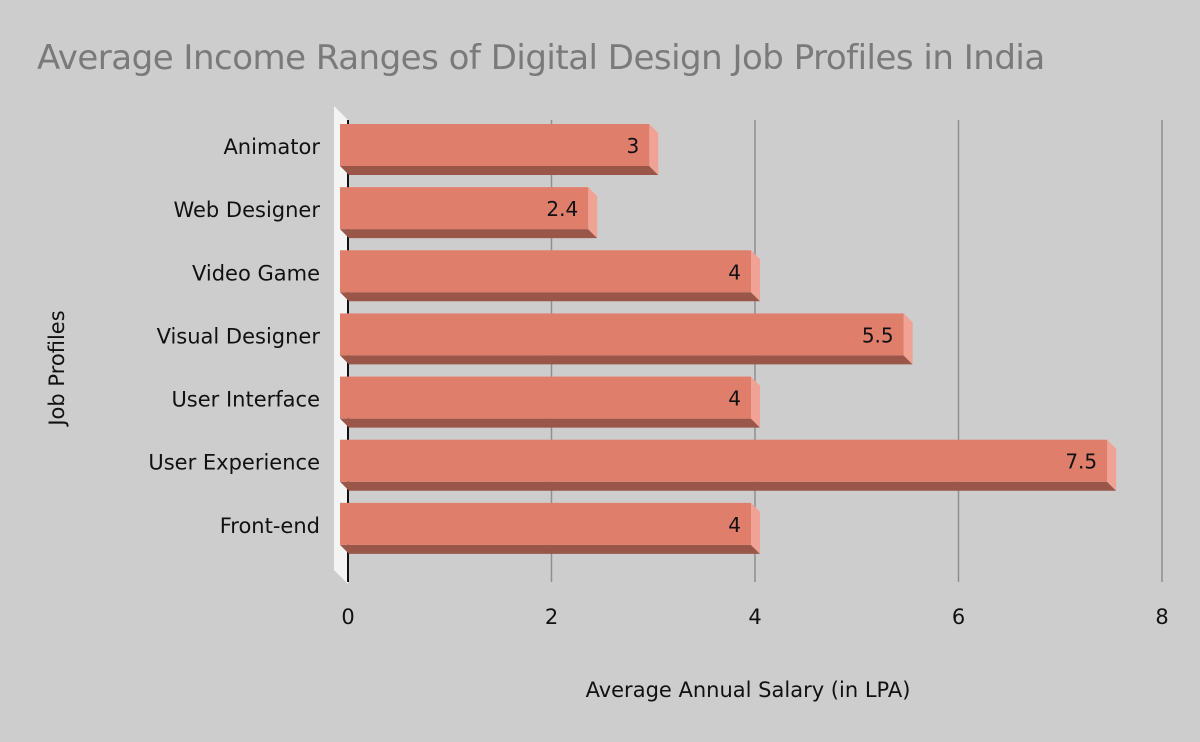 This screenshot has height=742, width=1200. Describe the element at coordinates (256, 273) in the screenshot. I see `y-category-label: Video Game` at that location.